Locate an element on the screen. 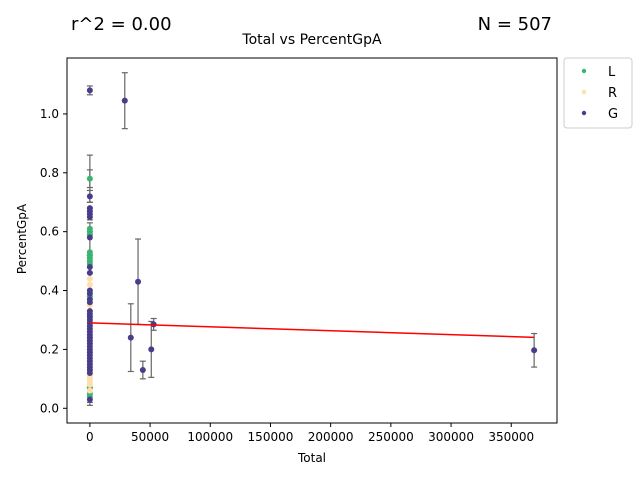  x-tick-label: 0 is located at coordinates (90, 437).